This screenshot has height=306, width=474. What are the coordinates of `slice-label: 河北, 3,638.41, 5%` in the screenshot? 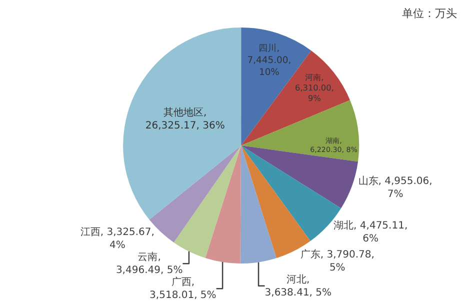 It's located at (298, 285).